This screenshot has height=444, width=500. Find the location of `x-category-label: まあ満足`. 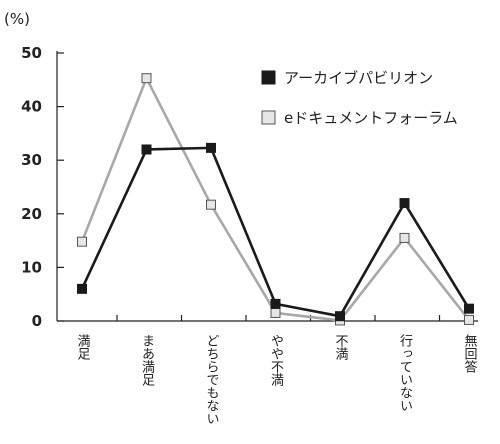

x-category-label: まあ満足 is located at coordinates (147, 360).